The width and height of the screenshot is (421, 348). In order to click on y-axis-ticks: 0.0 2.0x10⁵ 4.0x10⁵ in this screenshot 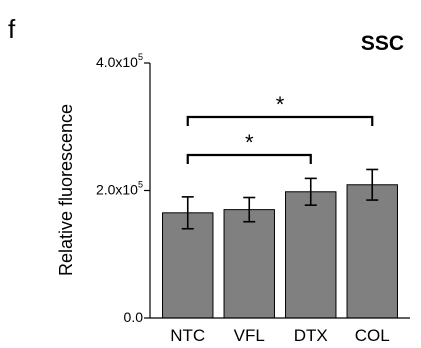, I will do `click(123, 188)`.